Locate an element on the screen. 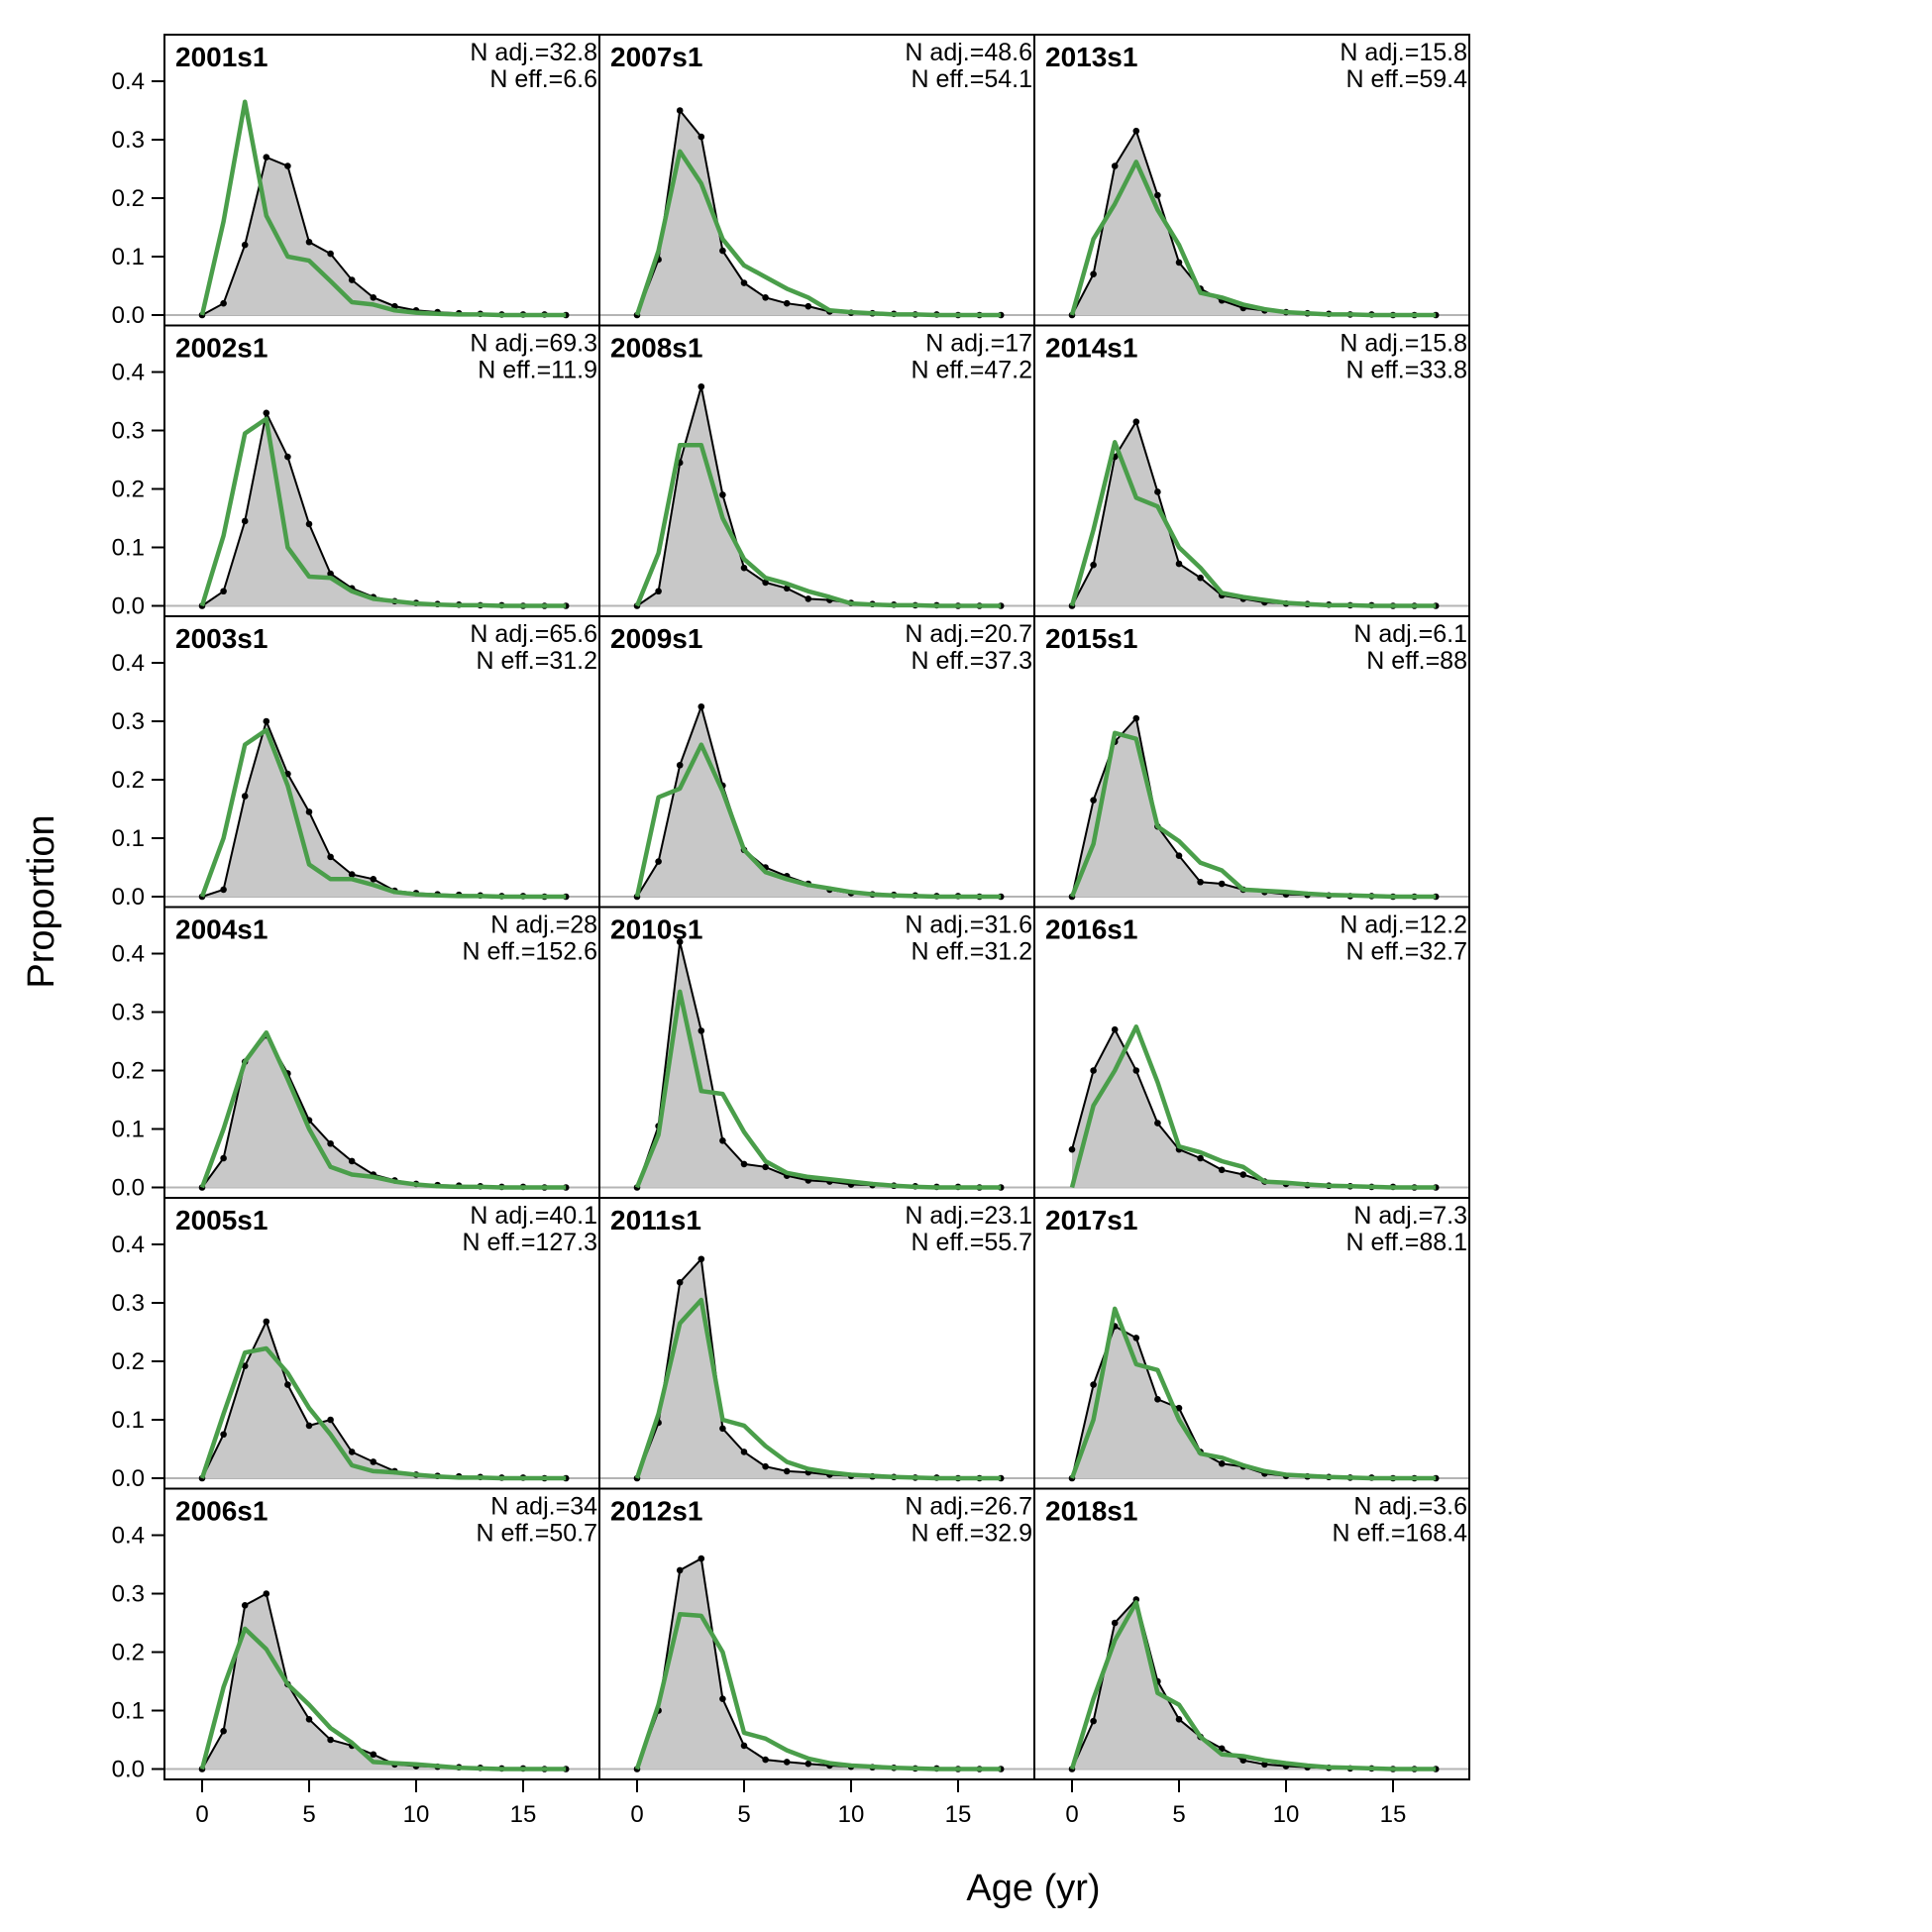 The width and height of the screenshot is (1932, 1932). panel-label: 2012s1 is located at coordinates (656, 1512).